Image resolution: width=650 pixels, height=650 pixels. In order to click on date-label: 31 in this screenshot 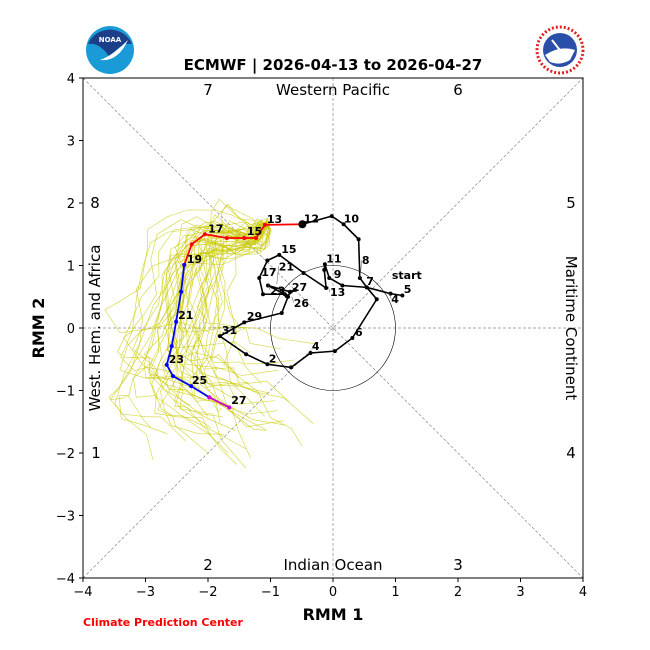, I will do `click(229, 330)`.